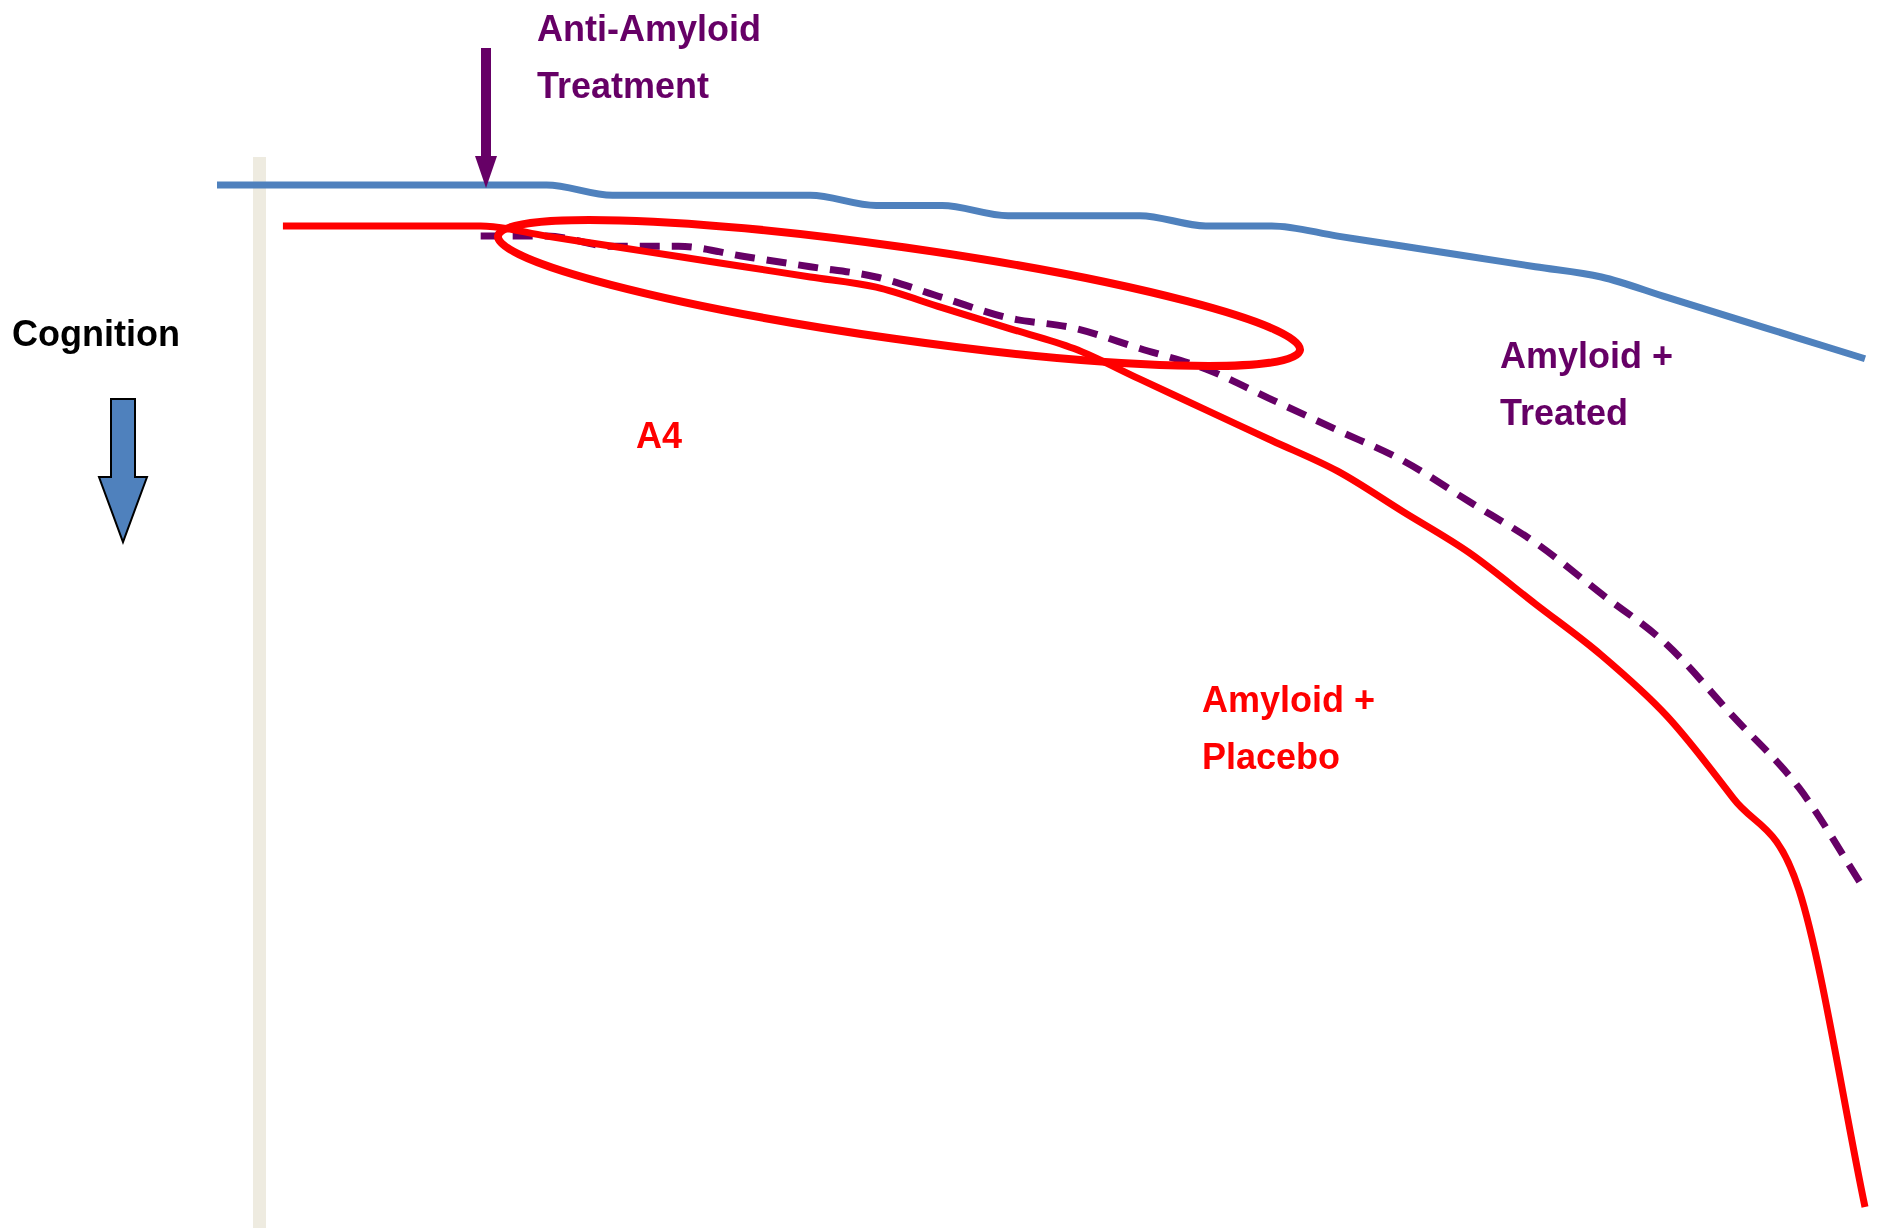 Image resolution: width=1893 pixels, height=1228 pixels. What do you see at coordinates (96, 334) in the screenshot?
I see `y-axis-title: Cognition` at bounding box center [96, 334].